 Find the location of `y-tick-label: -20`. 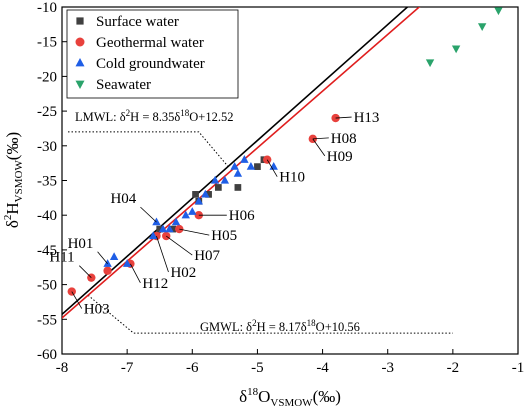

y-tick-label: -20 is located at coordinates (47, 77).